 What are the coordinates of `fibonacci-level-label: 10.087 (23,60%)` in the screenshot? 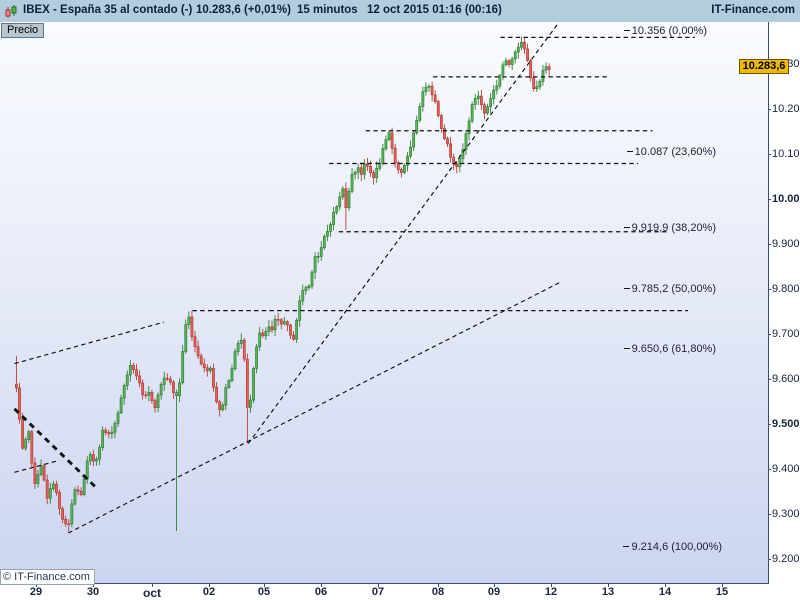 It's located at (651, 152).